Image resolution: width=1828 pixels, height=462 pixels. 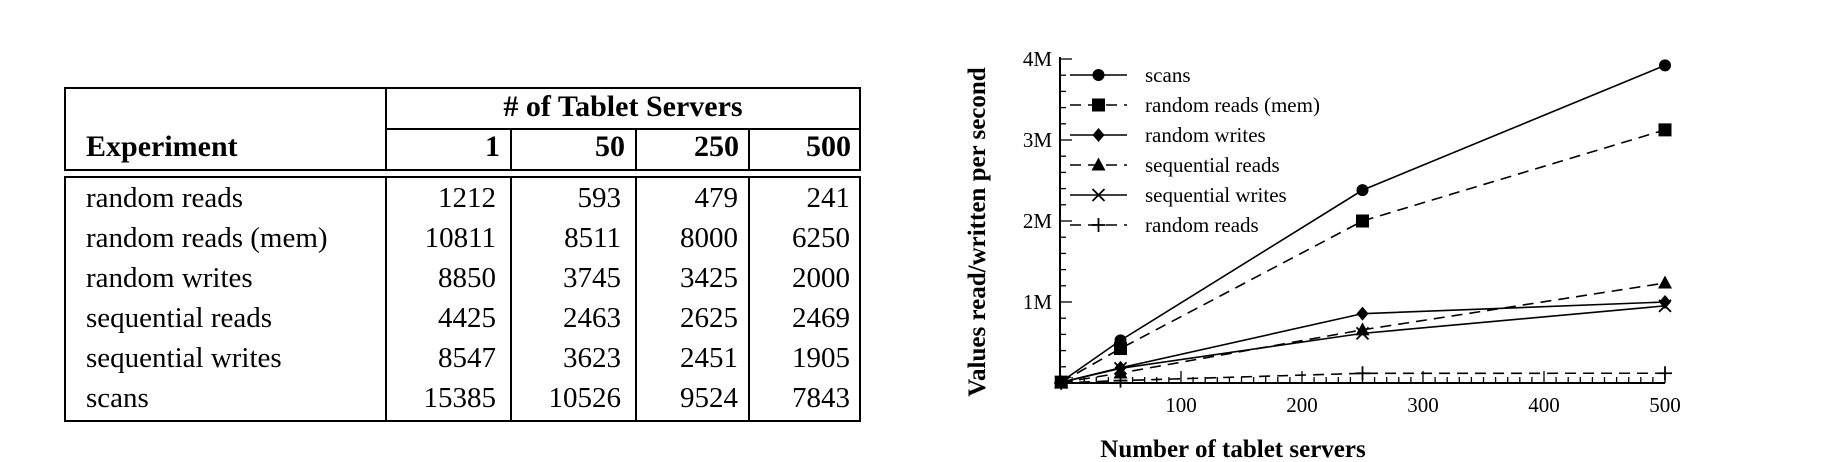 What do you see at coordinates (709, 358) in the screenshot?
I see `table-cell: 2451` at bounding box center [709, 358].